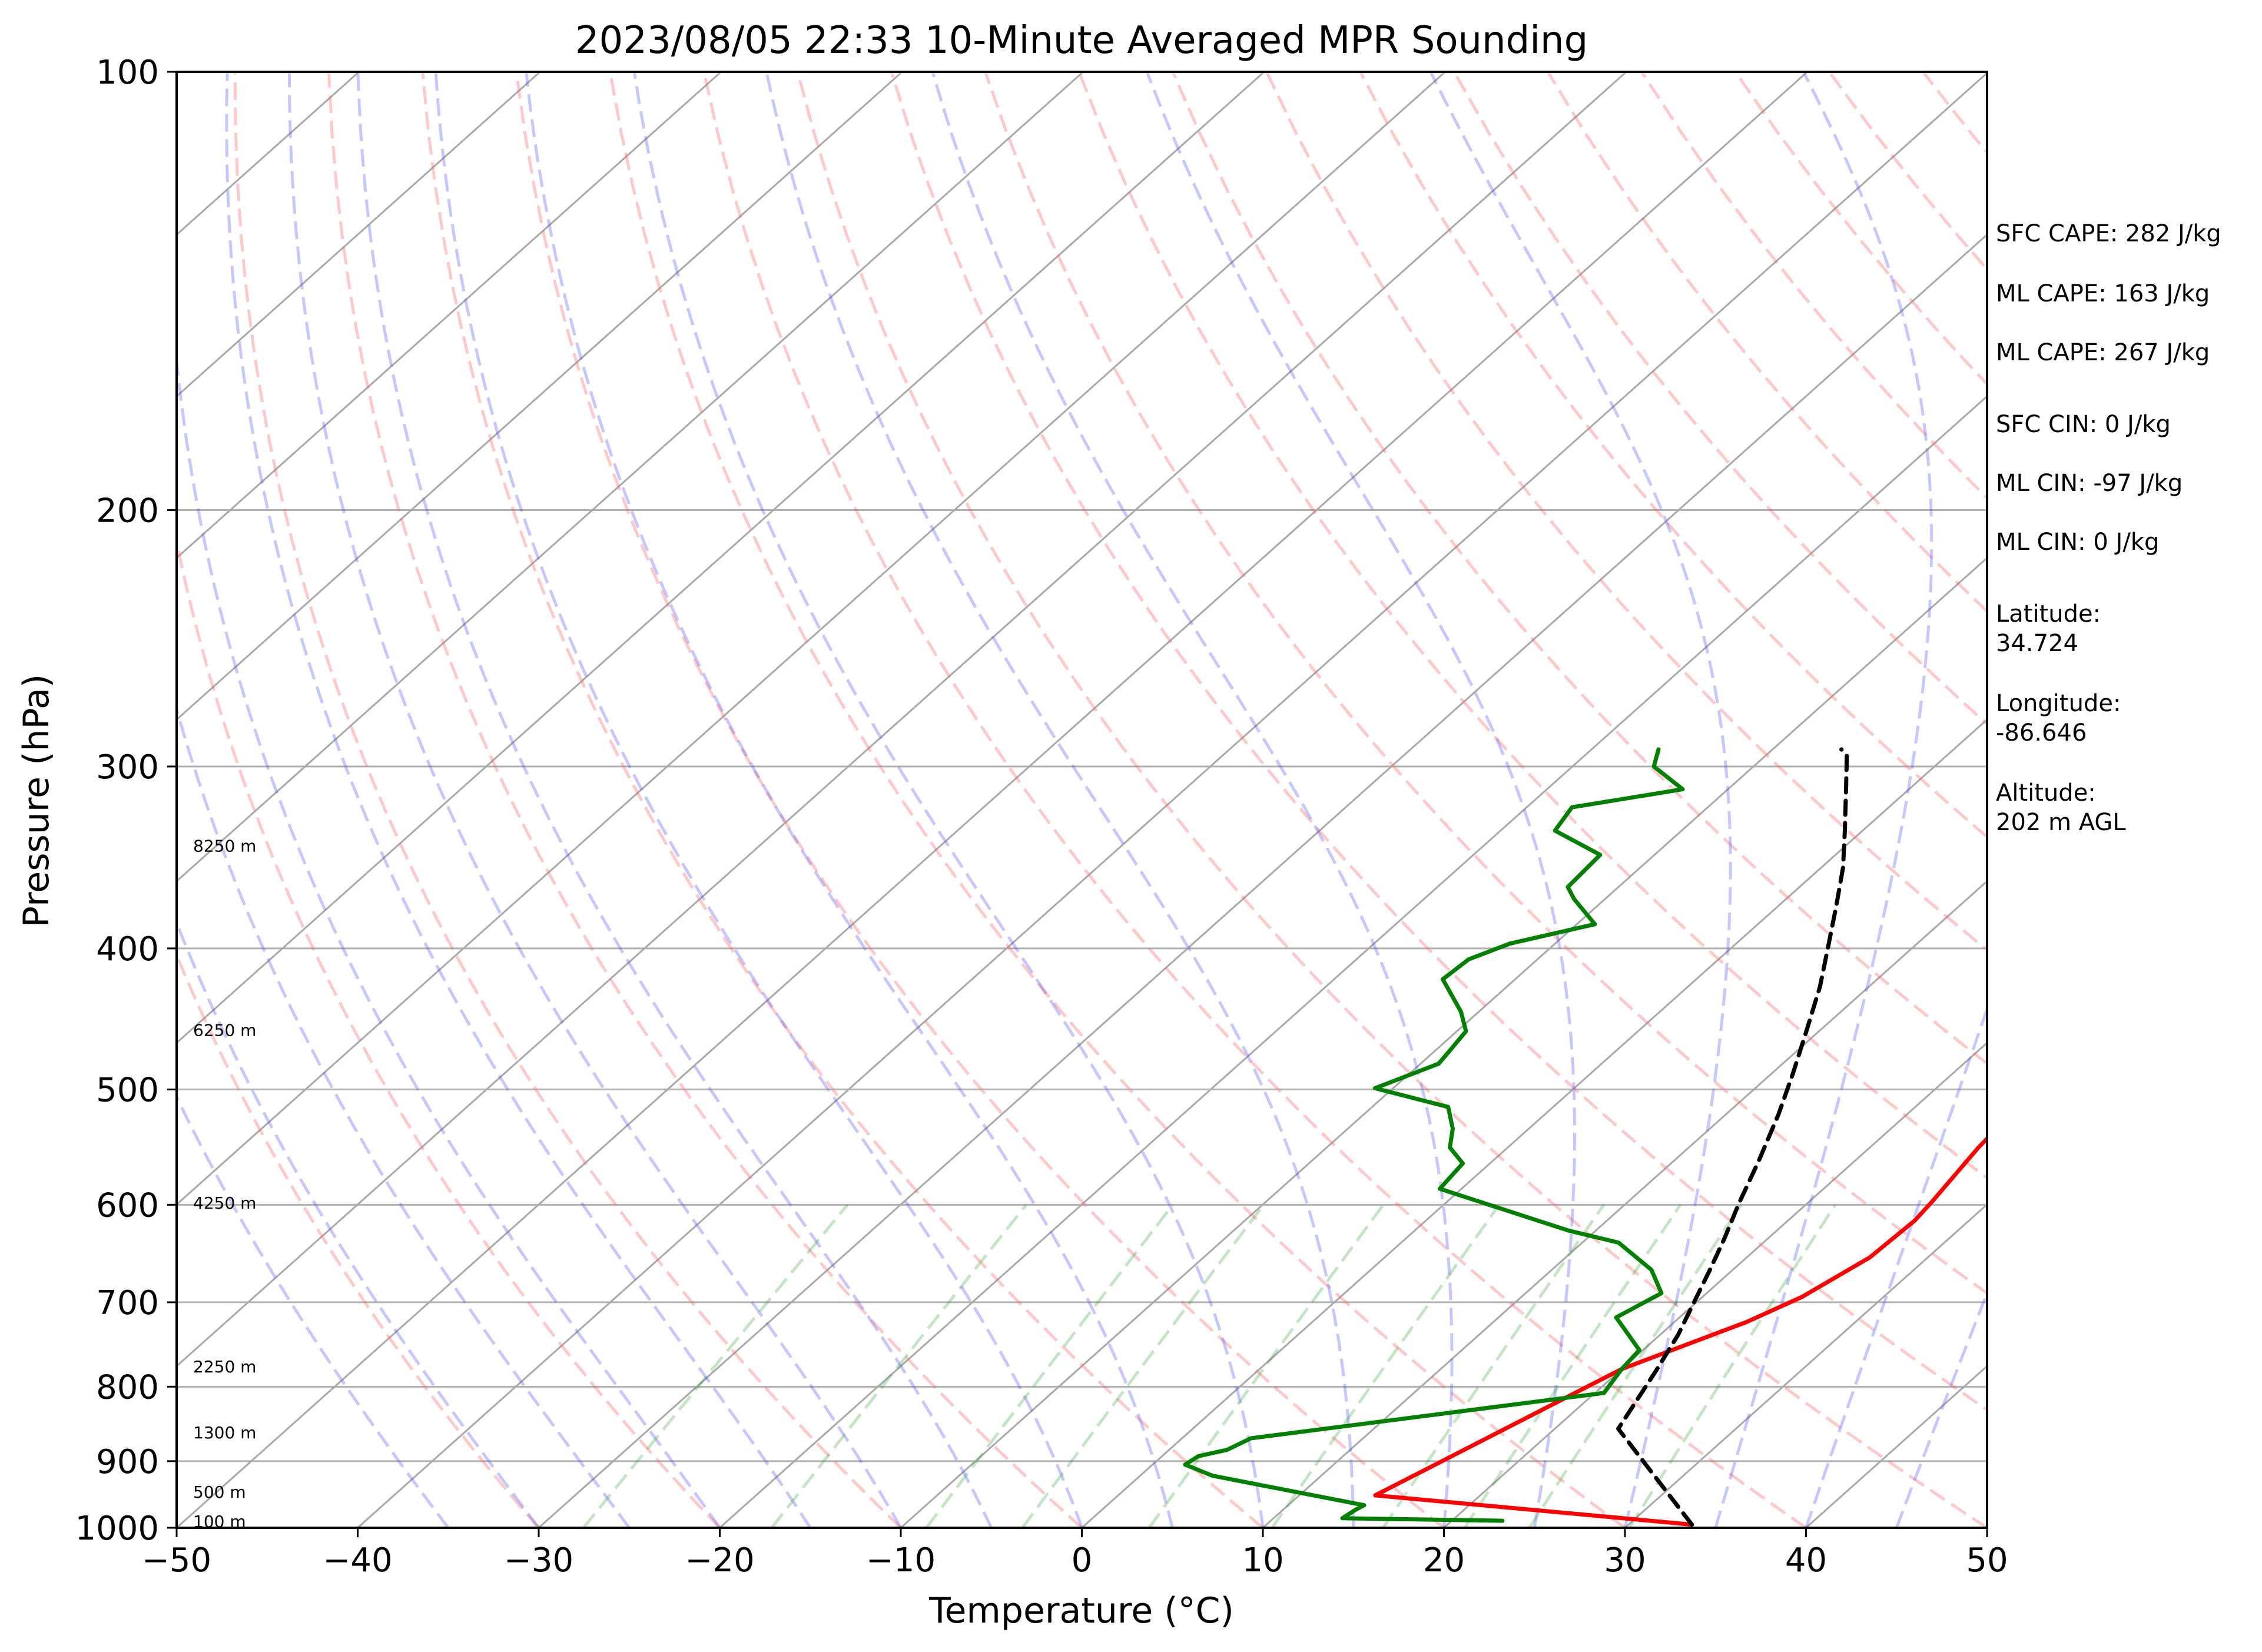  I want to click on x-tick-label: 40, so click(1806, 1560).